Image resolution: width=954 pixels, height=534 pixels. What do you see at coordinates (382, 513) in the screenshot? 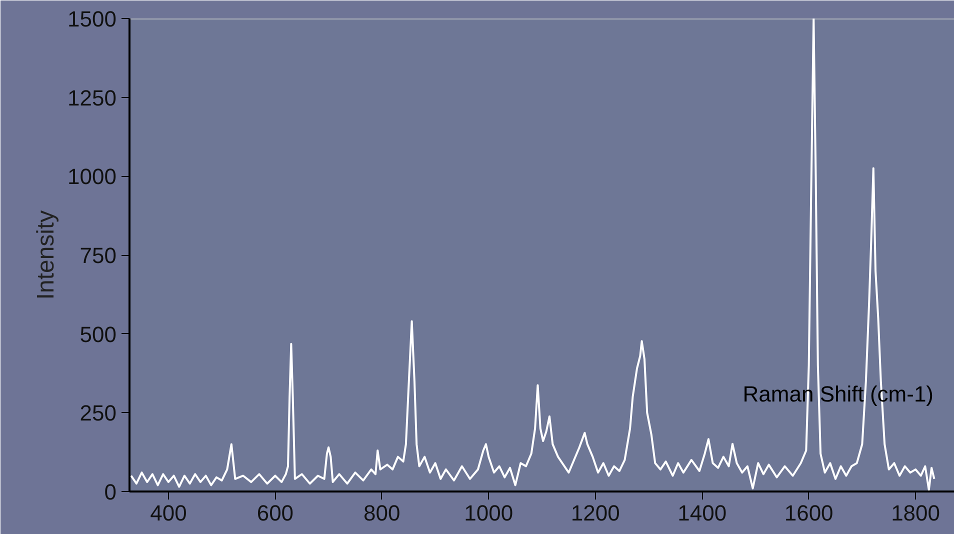
I see `x-tick-label: 800` at bounding box center [382, 513].